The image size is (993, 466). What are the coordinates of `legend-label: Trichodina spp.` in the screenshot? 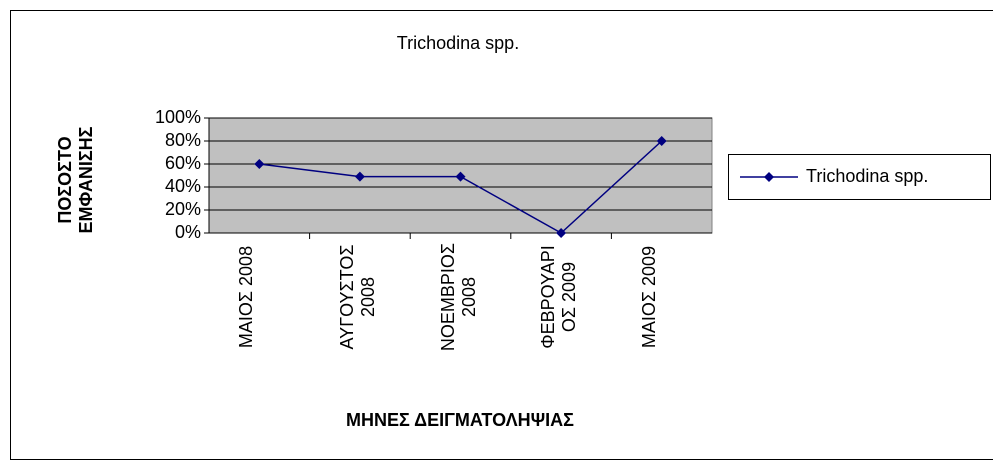 It's located at (867, 176).